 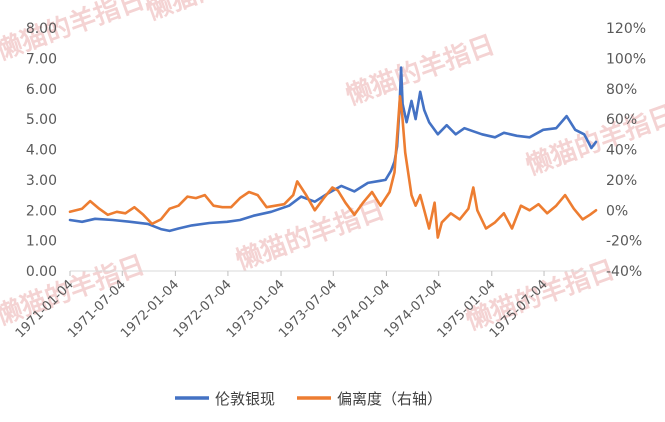 What do you see at coordinates (624, 242) in the screenshot?
I see `y-right-tick-label: -20%` at bounding box center [624, 242].